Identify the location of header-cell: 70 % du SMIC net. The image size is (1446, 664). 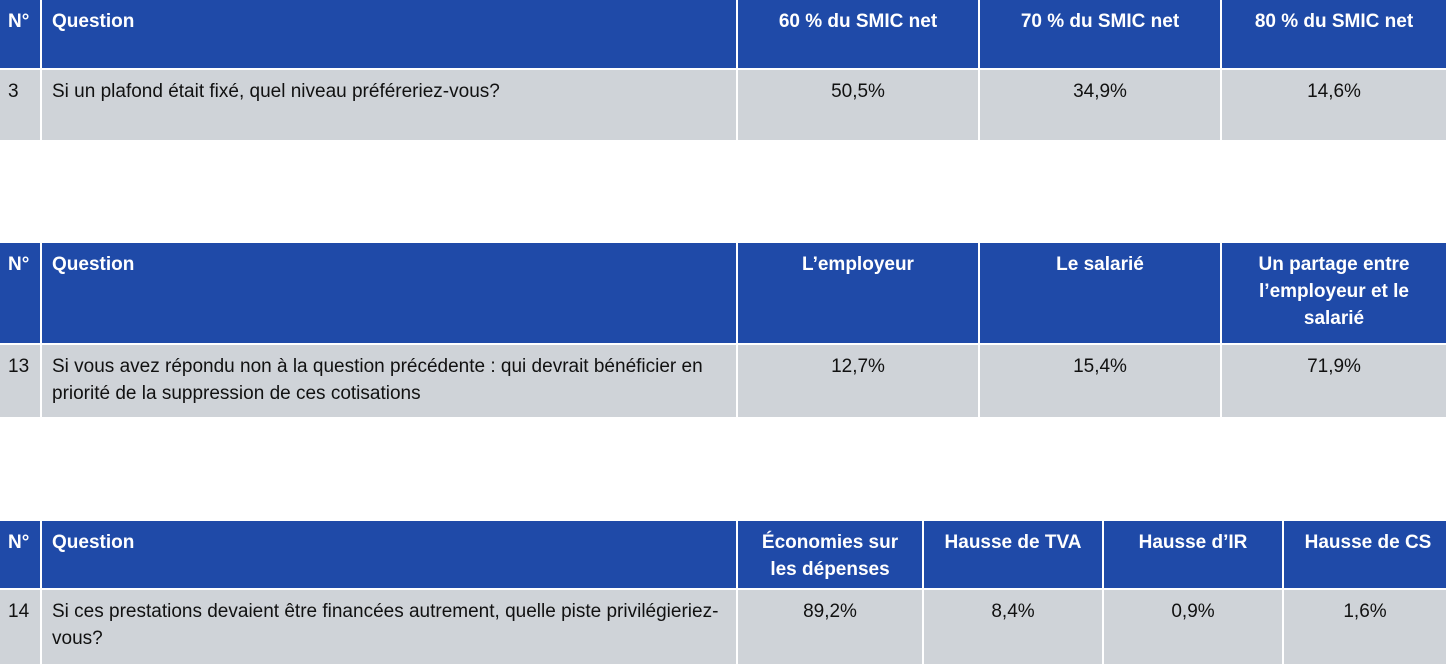
(1100, 34).